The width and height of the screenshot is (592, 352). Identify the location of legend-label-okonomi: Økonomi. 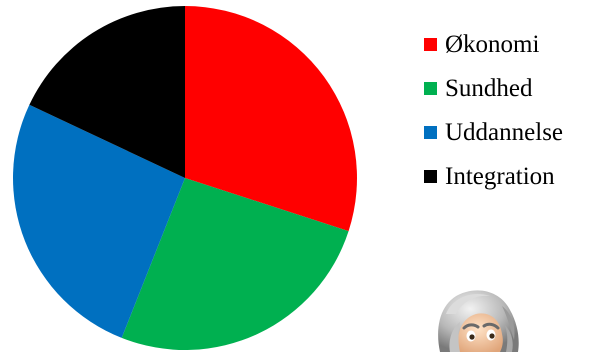
(492, 44).